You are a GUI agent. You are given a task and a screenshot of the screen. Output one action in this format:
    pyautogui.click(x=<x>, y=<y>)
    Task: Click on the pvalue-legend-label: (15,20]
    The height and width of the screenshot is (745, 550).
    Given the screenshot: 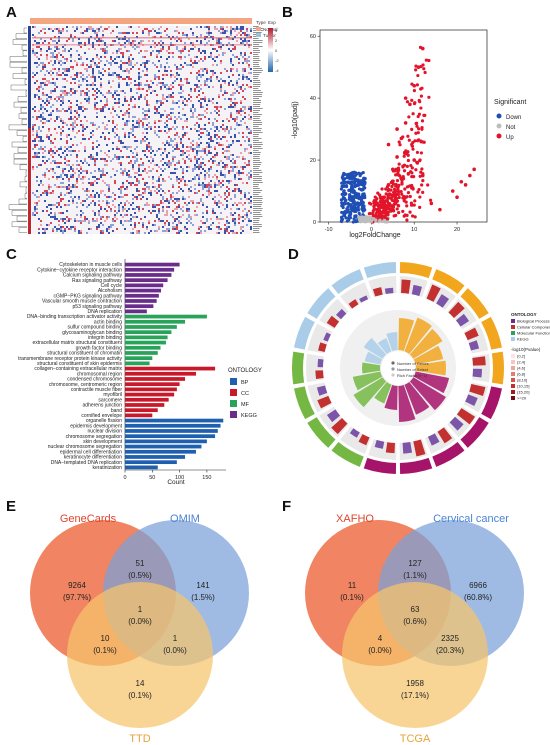 What is the action you would take?
    pyautogui.click(x=523, y=392)
    